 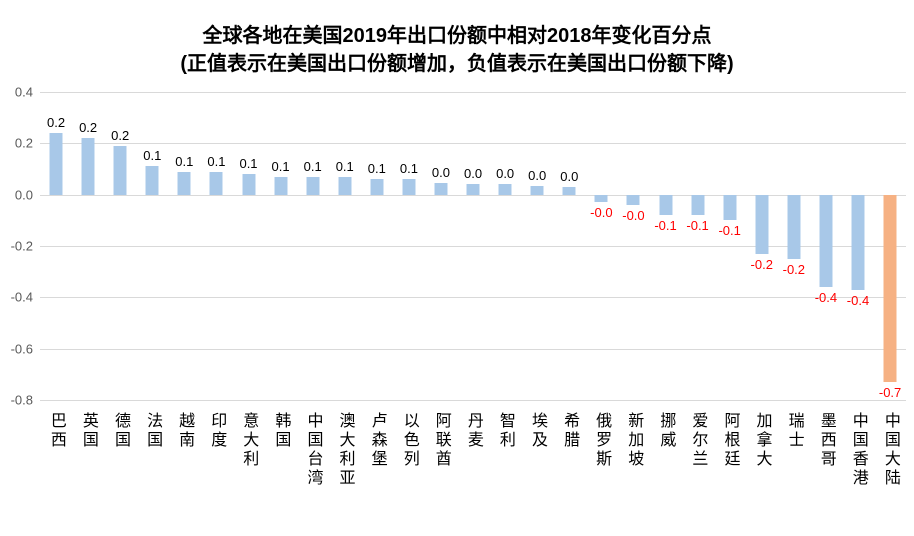 I want to click on x-category-label: 英国, so click(x=88, y=431).